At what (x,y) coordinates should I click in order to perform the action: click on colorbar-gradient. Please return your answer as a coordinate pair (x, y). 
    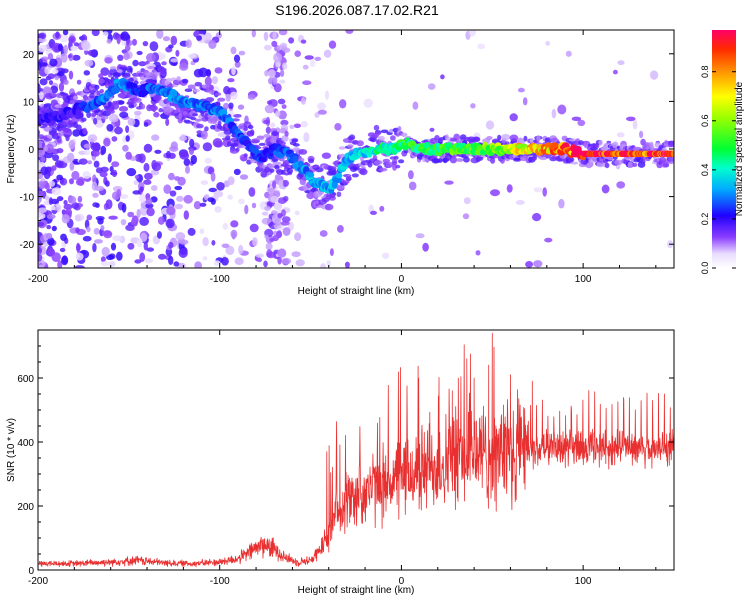
    Looking at the image, I should click on (724, 149).